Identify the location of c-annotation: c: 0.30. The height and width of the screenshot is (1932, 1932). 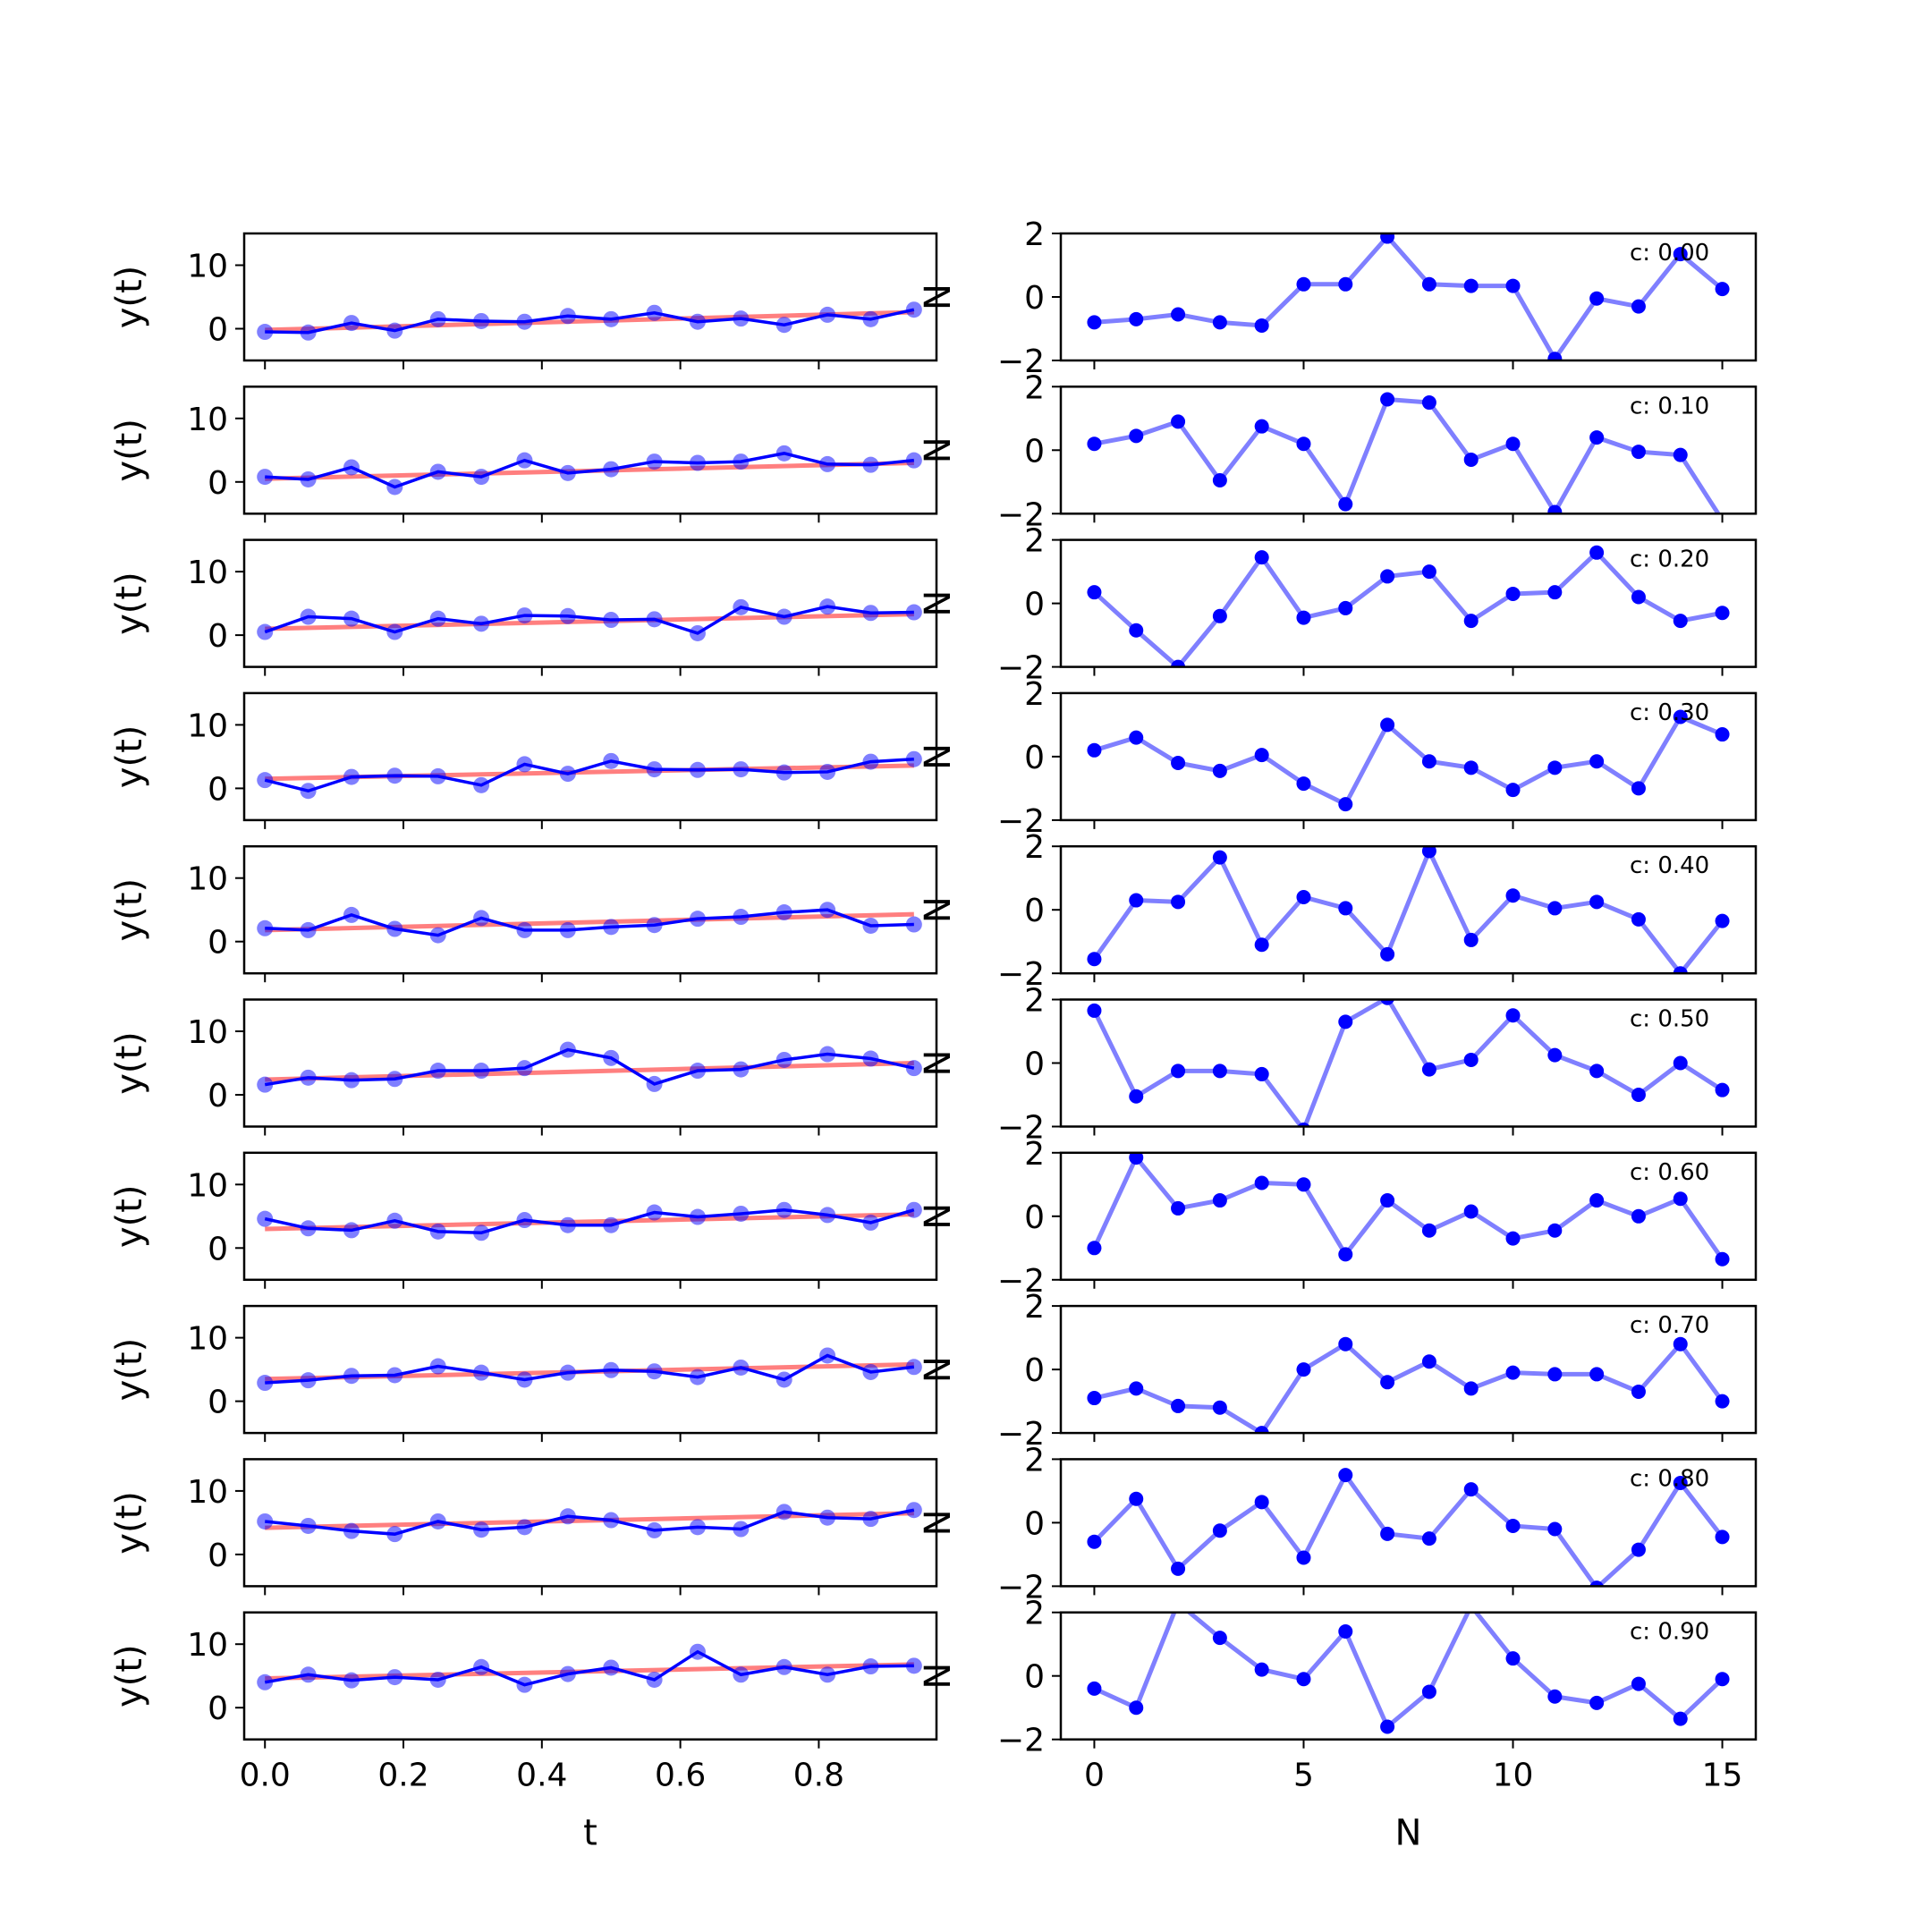
(1669, 712).